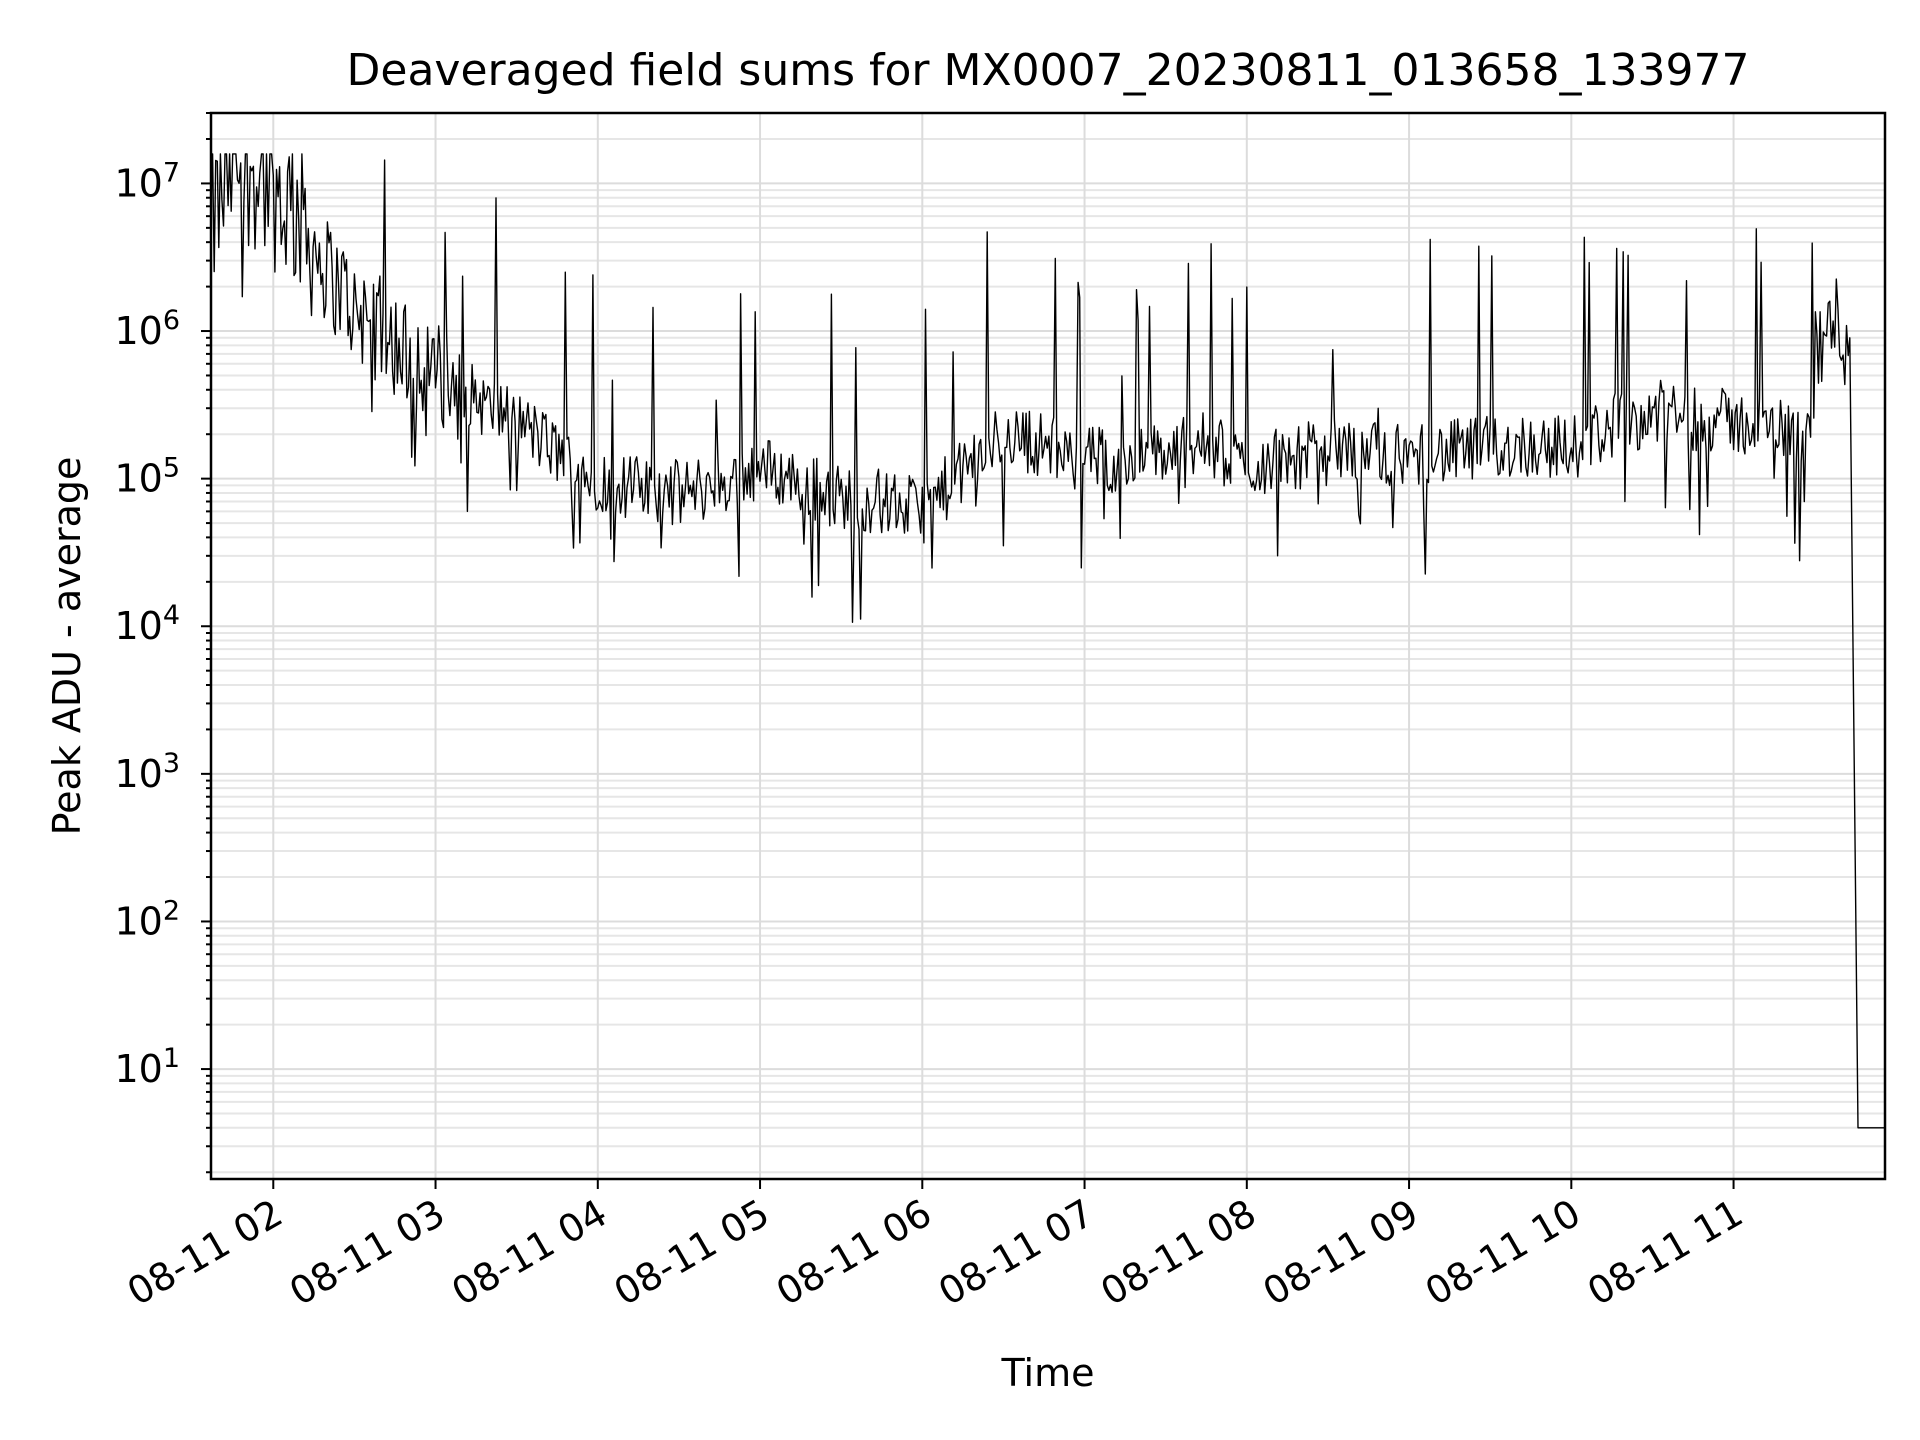 This screenshot has height=1440, width=1920. Describe the element at coordinates (147, 1067) in the screenshot. I see `y-tick-label: 101` at that location.